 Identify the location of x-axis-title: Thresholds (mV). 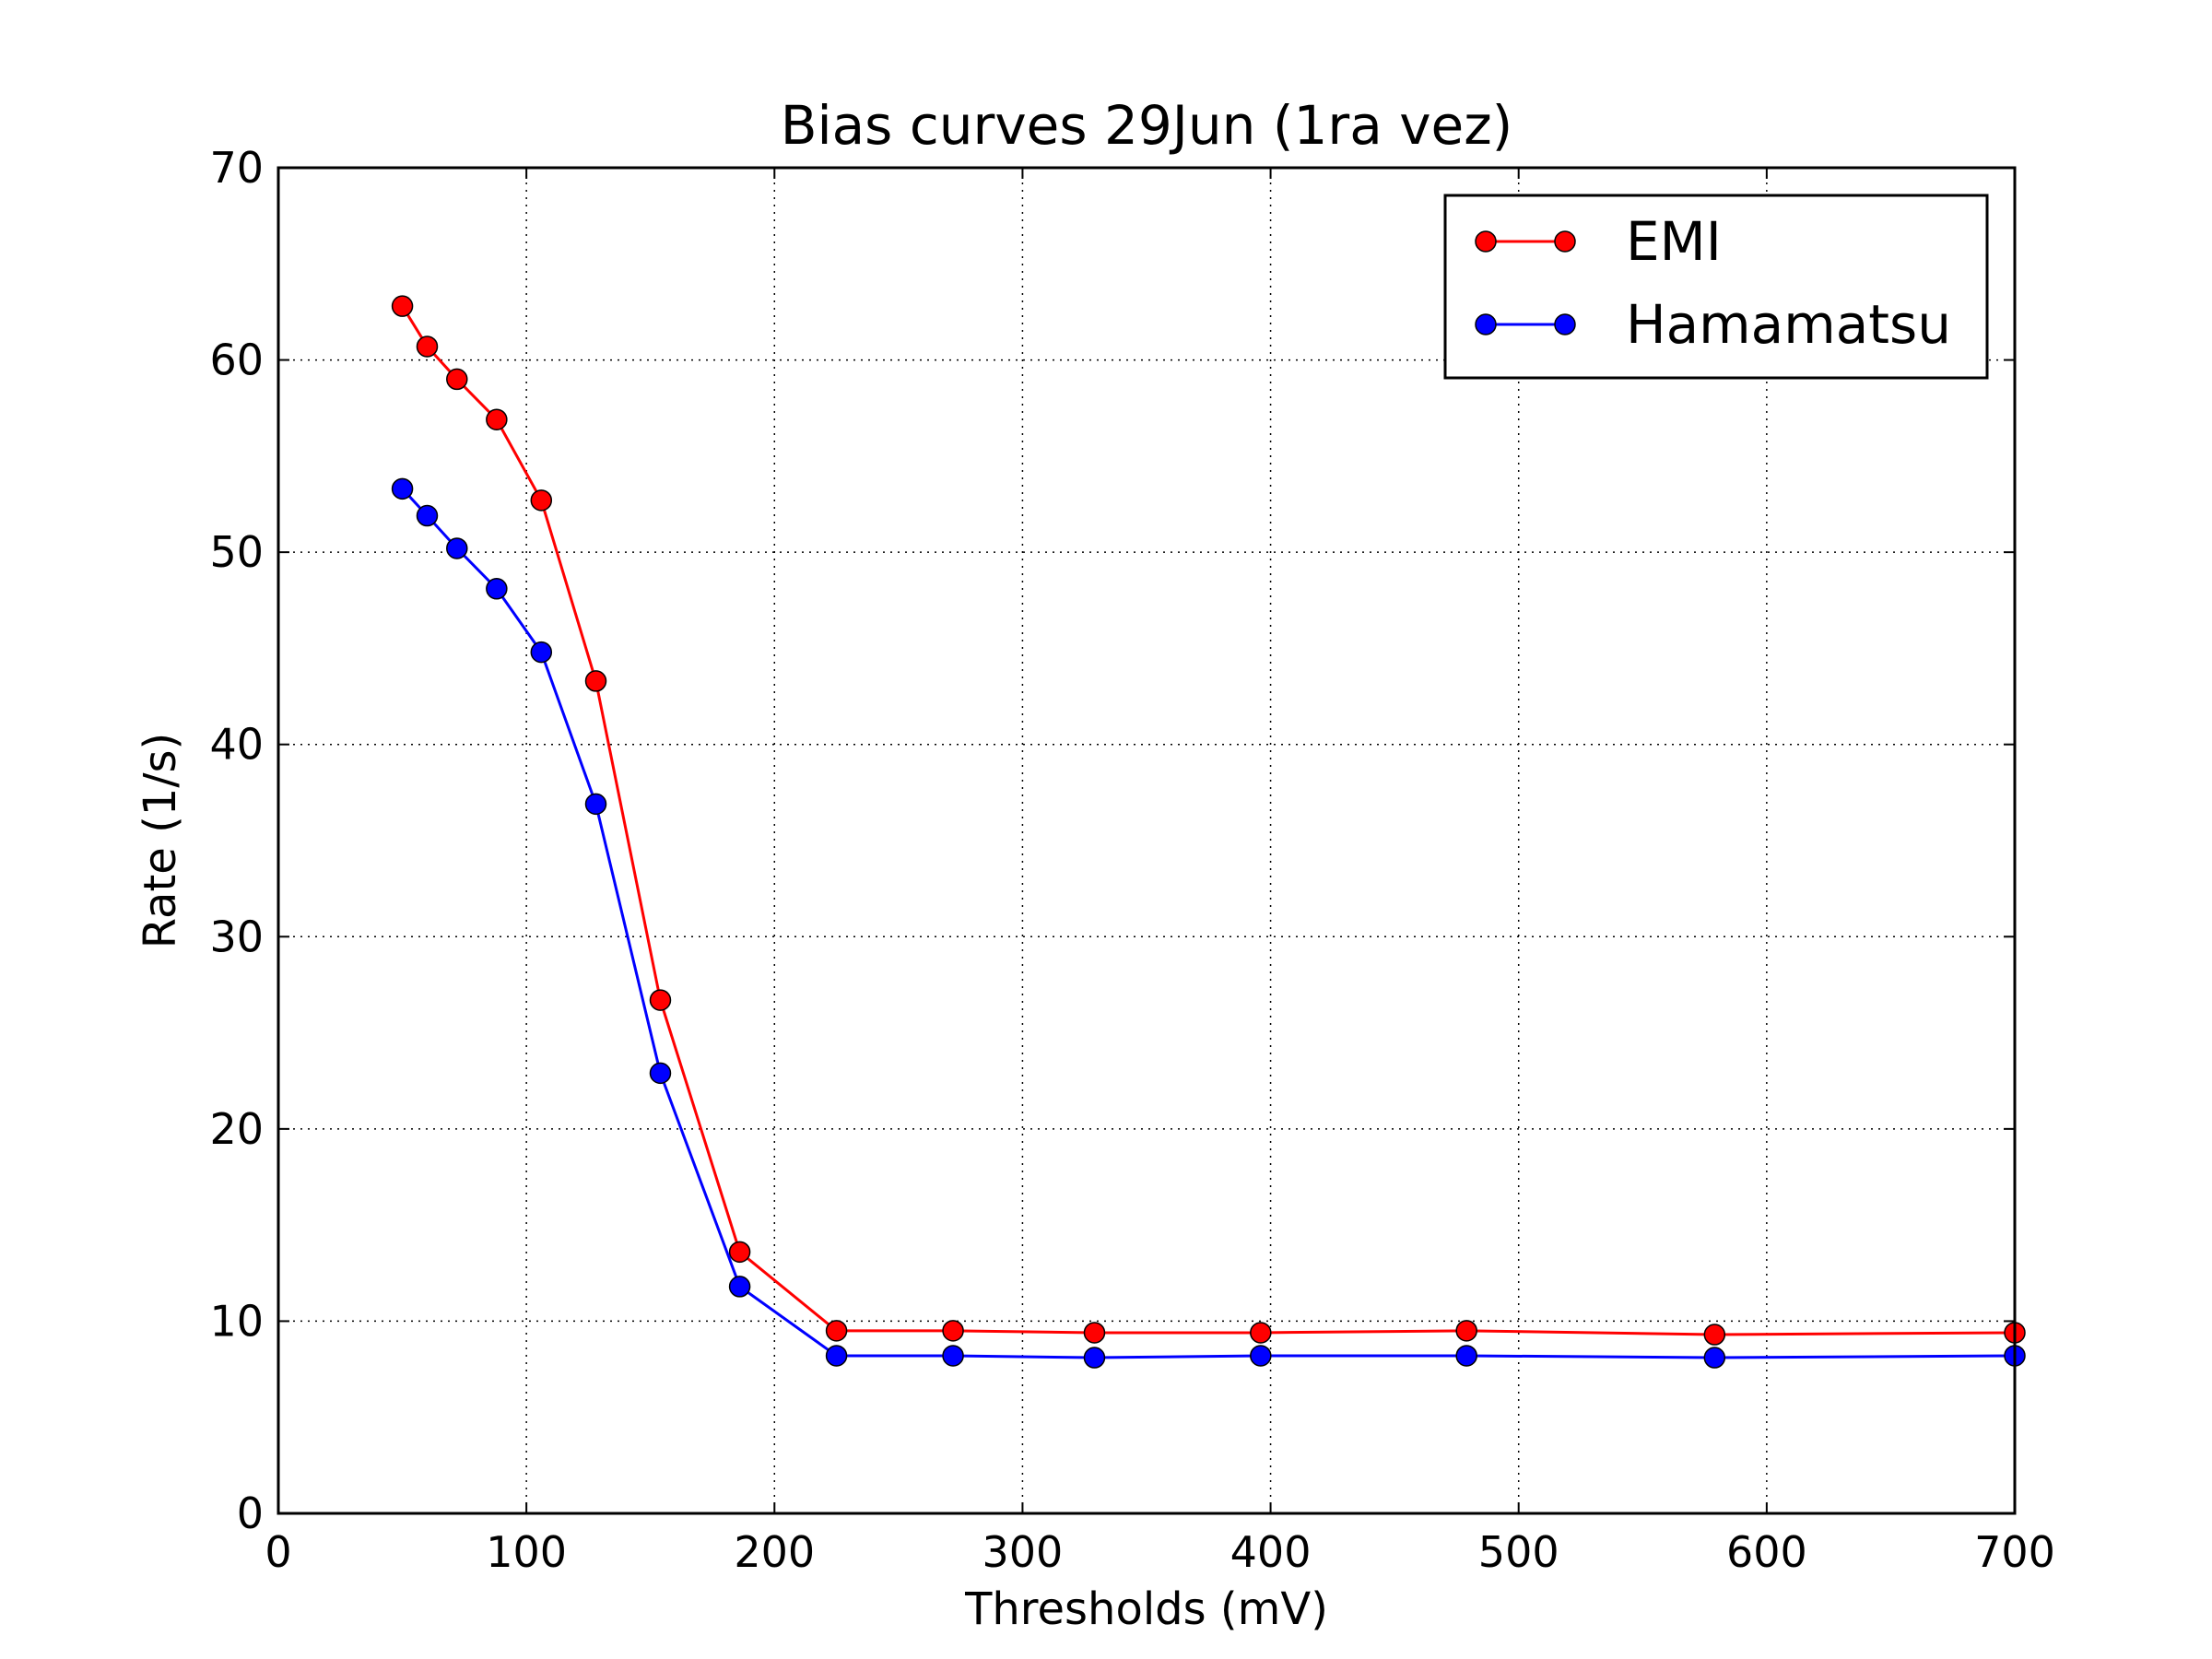
(1146, 1609).